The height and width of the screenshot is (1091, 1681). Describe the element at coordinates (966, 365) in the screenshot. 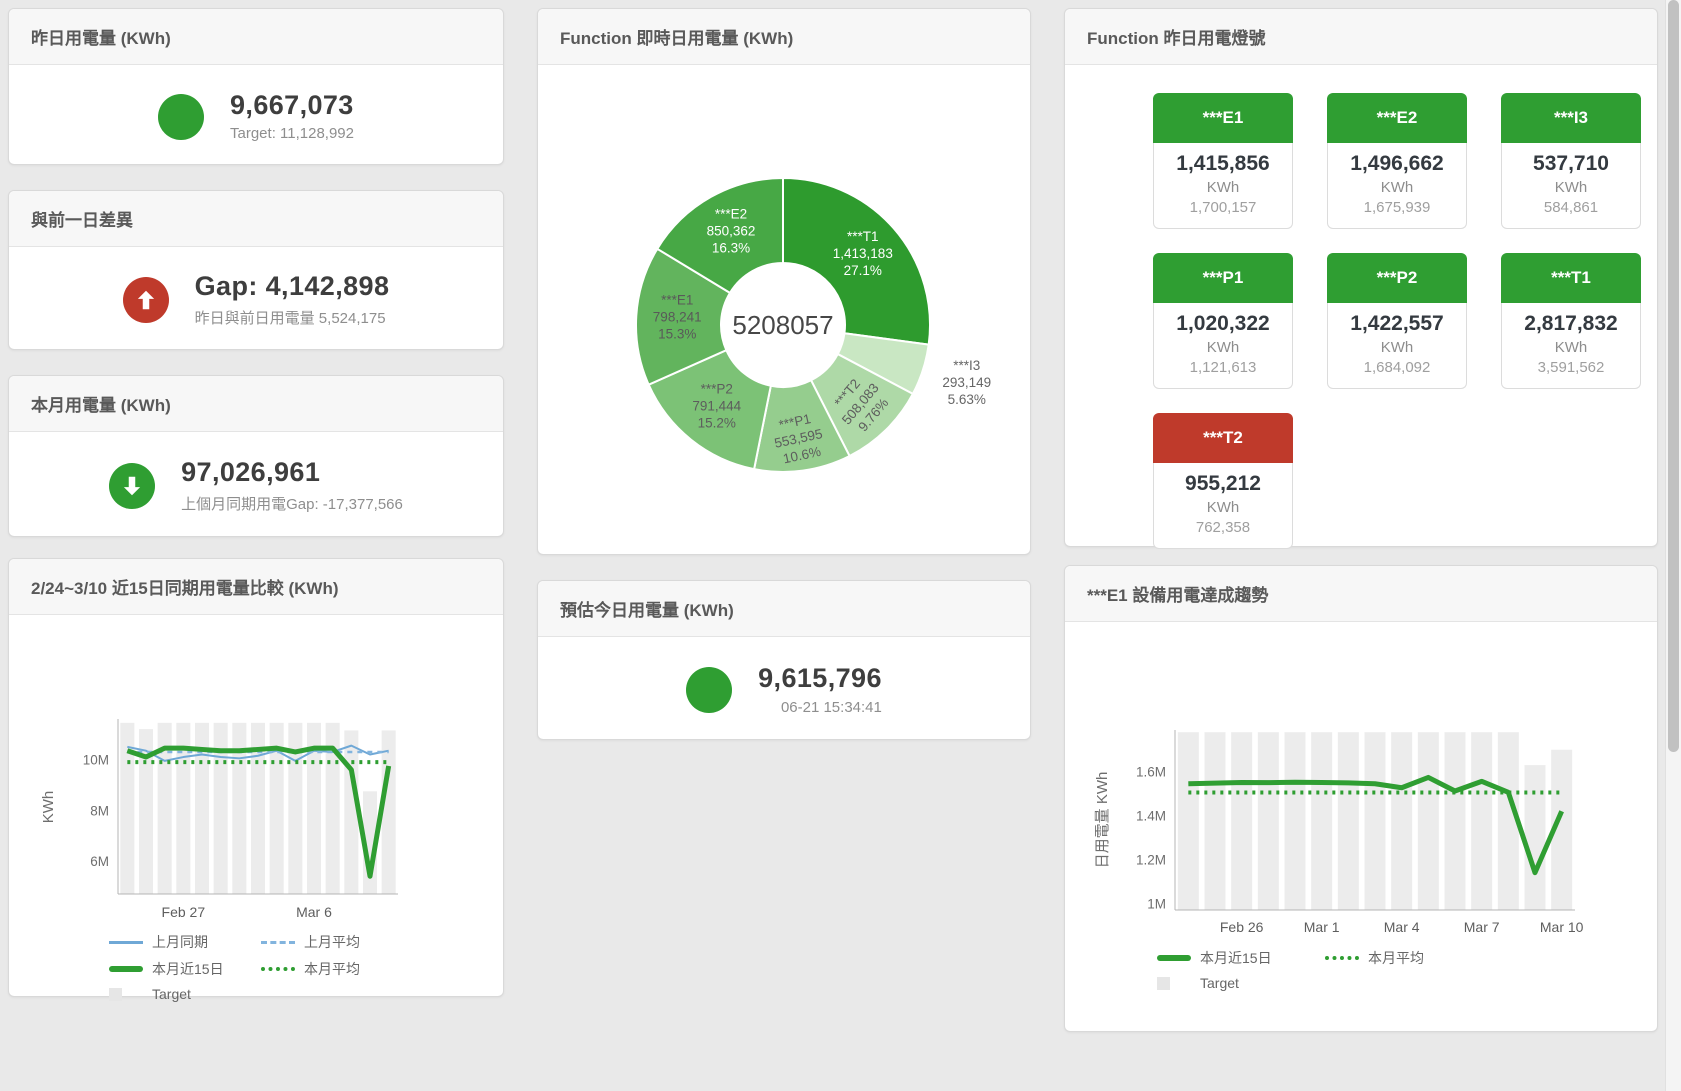

I see `svg-text: ***I3` at that location.